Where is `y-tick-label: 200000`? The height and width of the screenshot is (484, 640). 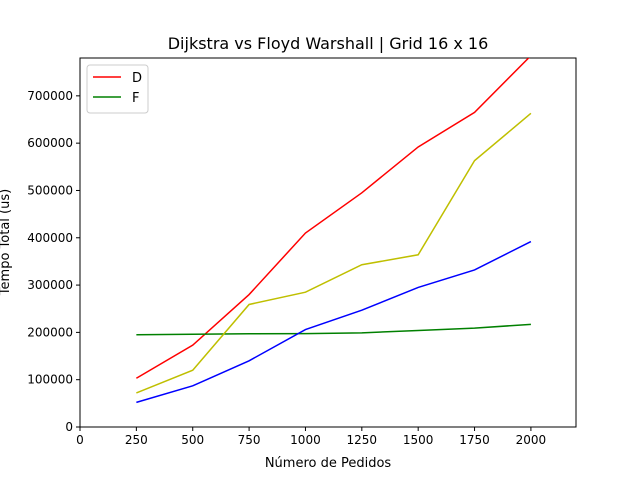 y-tick-label: 200000 is located at coordinates (50, 332).